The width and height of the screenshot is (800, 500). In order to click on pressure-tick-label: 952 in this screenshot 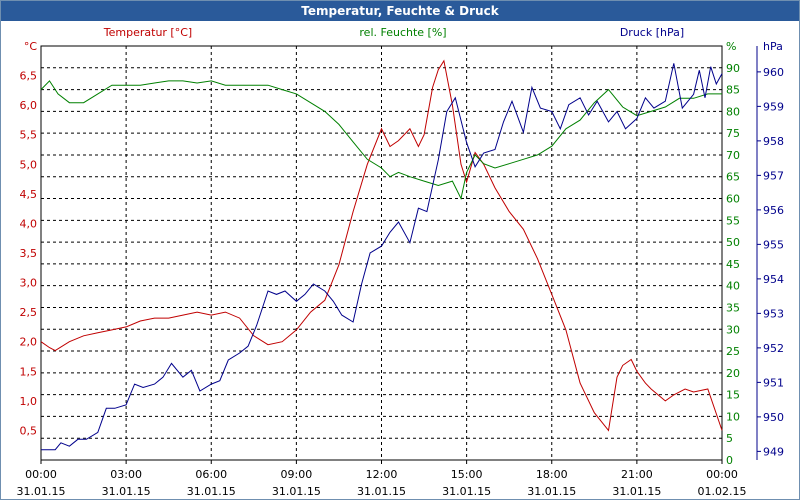, I will do `click(773, 348)`.